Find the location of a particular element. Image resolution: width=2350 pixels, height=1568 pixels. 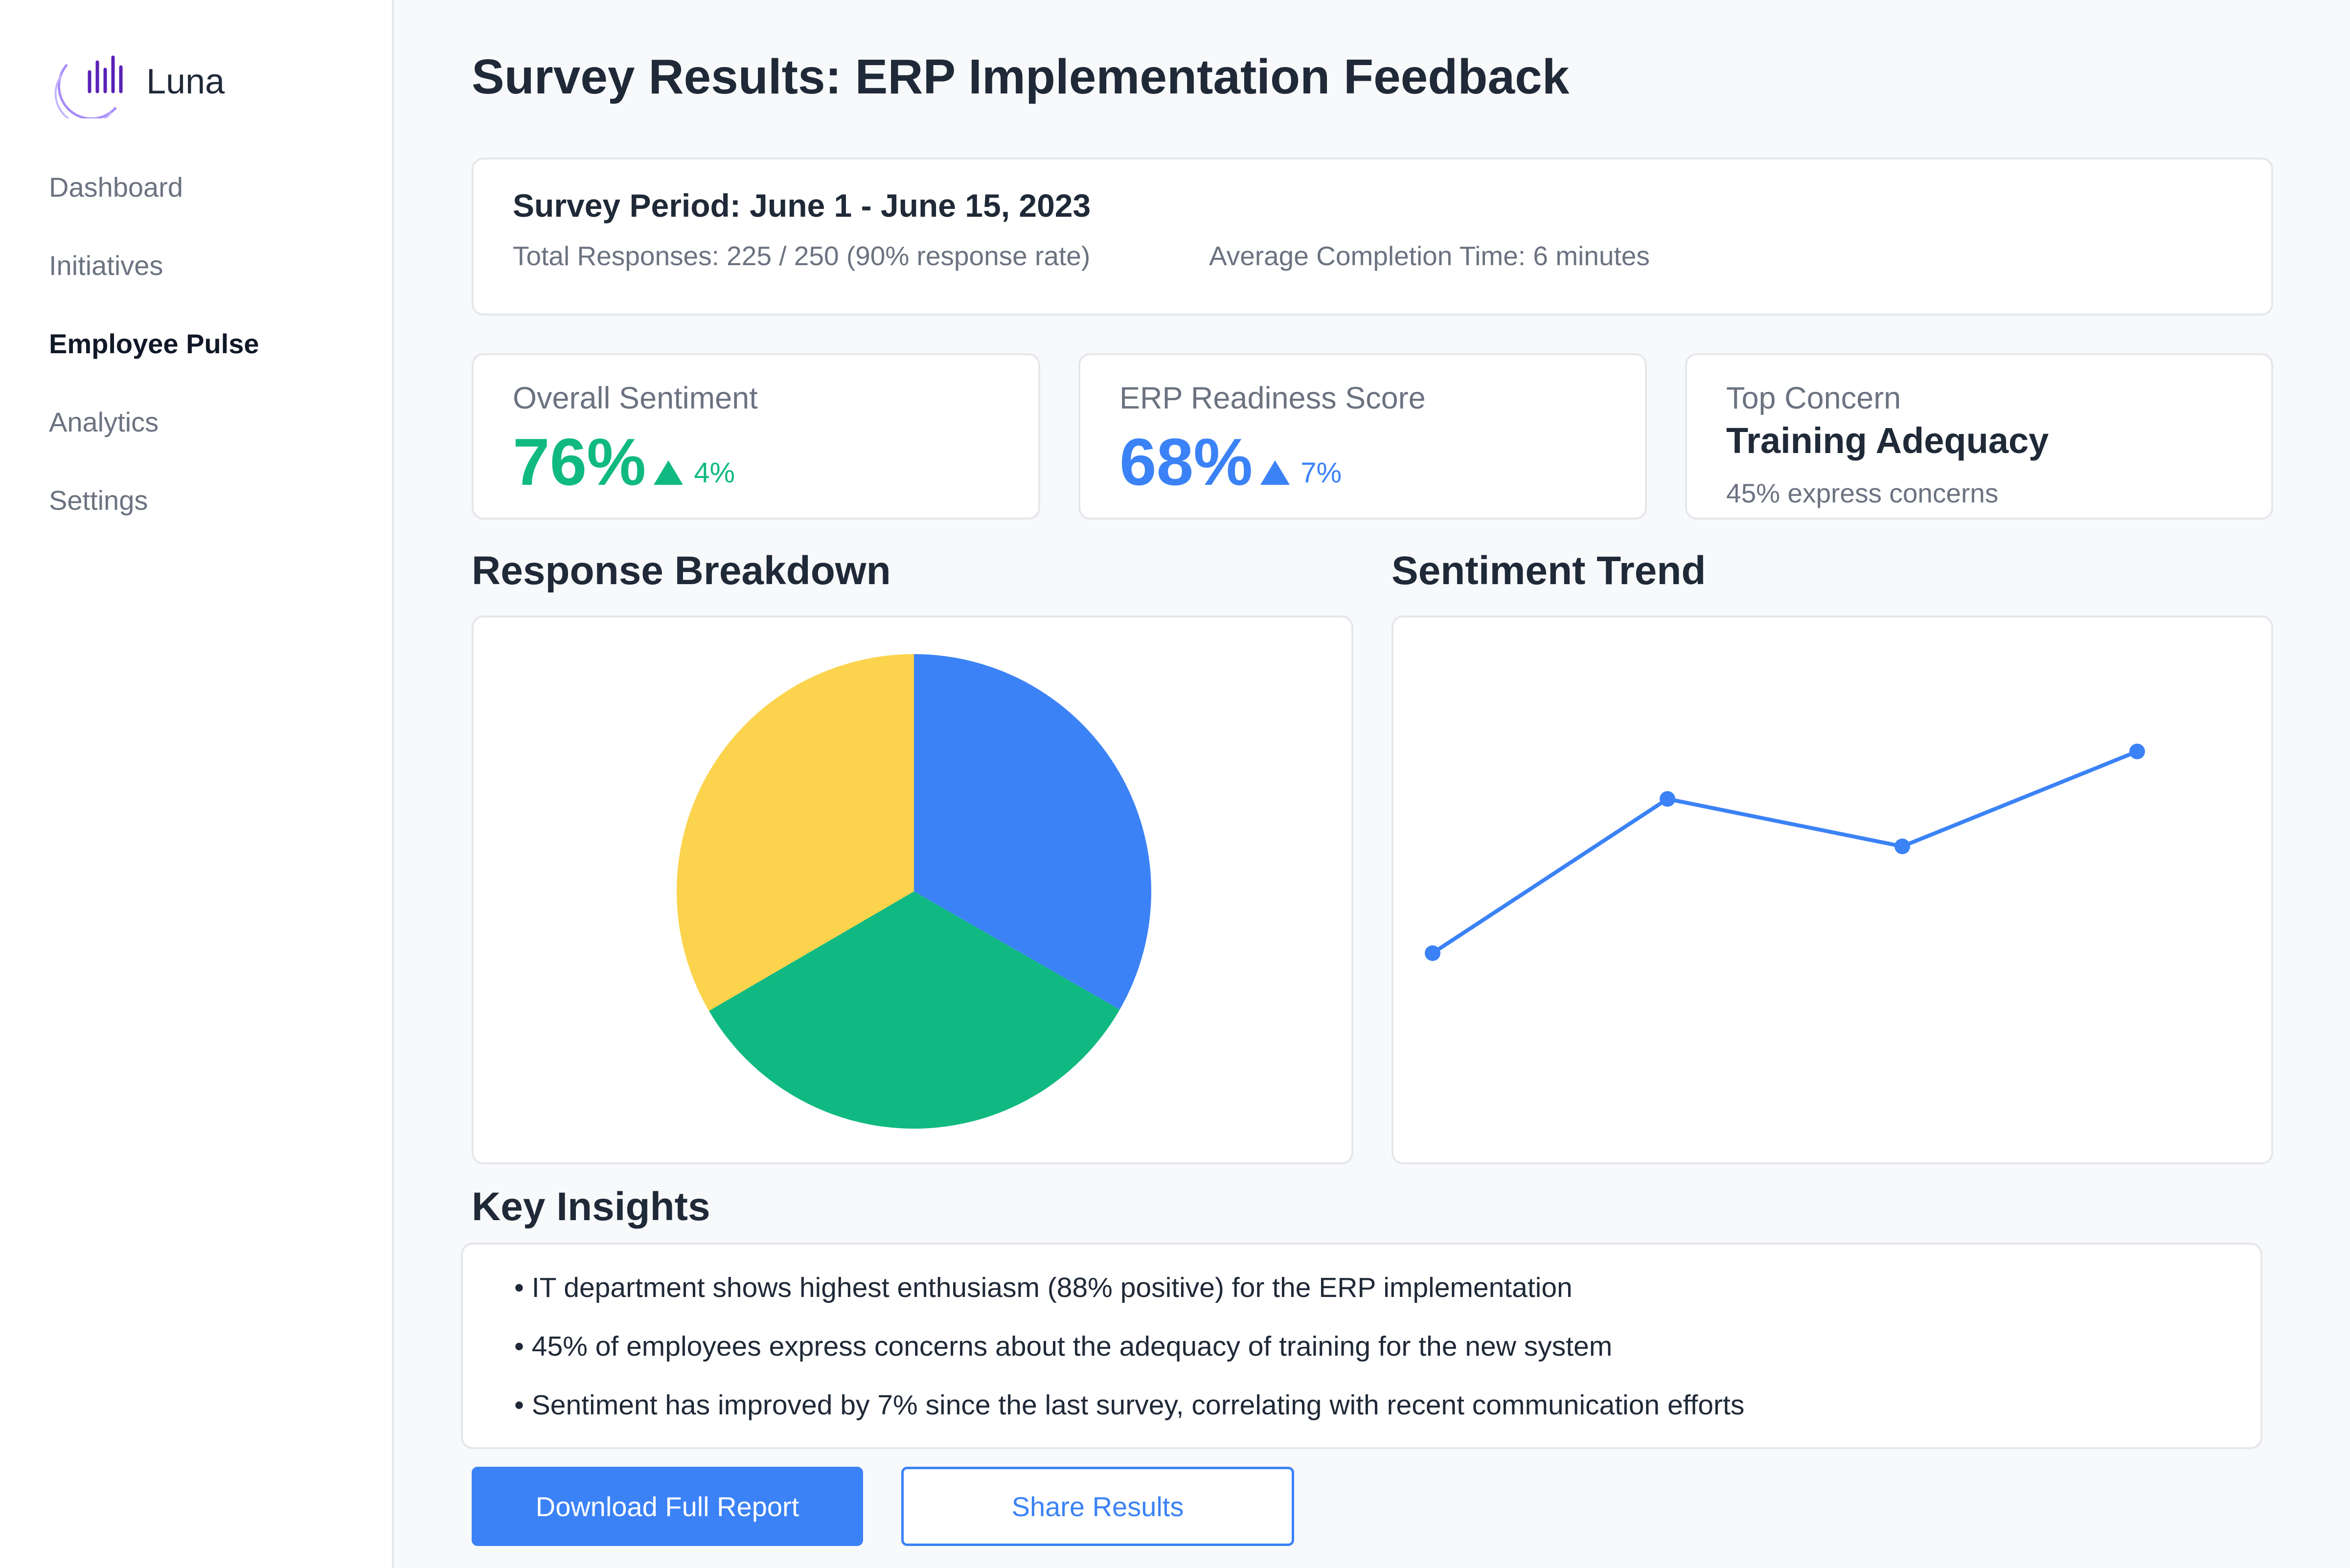

sidebar-item-analytics: Analytics is located at coordinates (104, 422).